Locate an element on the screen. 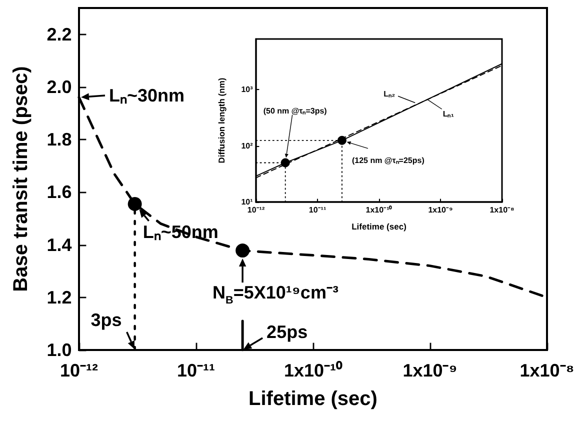 This screenshot has height=421, width=588. y-tick-label: 1.6 is located at coordinates (59, 192).